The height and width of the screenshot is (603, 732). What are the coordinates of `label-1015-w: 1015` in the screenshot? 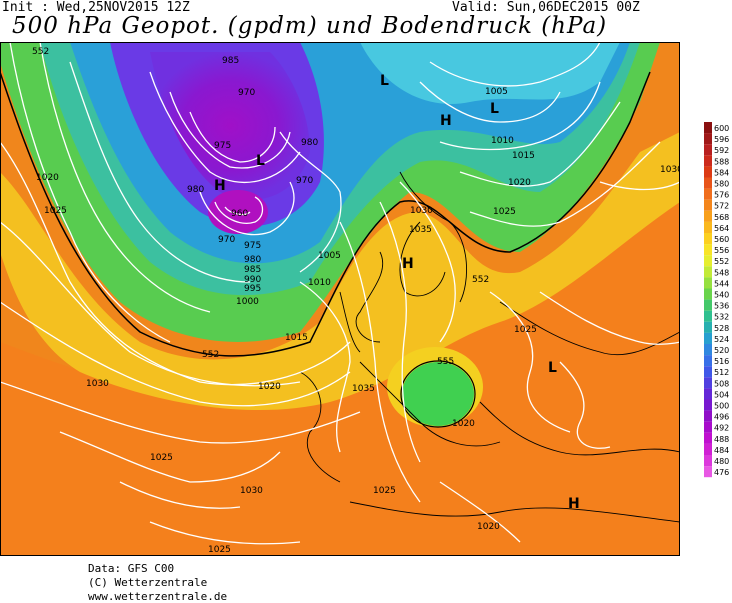 It's located at (296, 338).